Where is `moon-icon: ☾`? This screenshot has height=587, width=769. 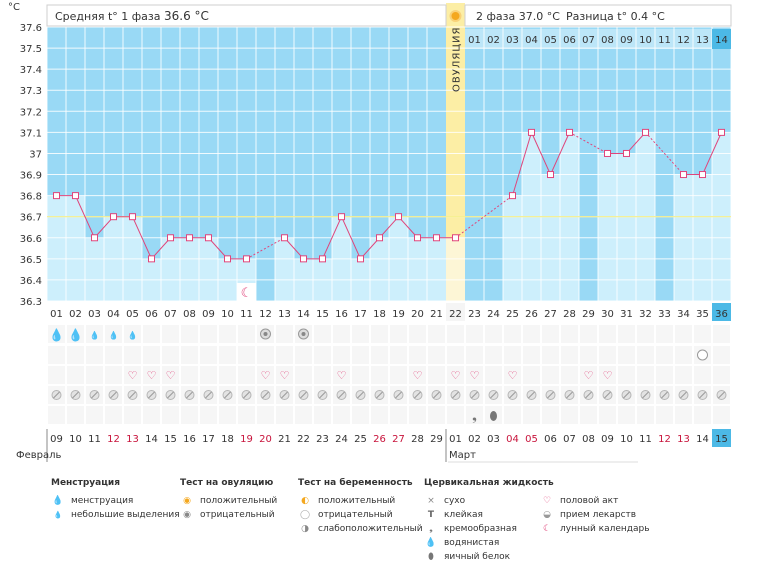 moon-icon: ☾ is located at coordinates (547, 529).